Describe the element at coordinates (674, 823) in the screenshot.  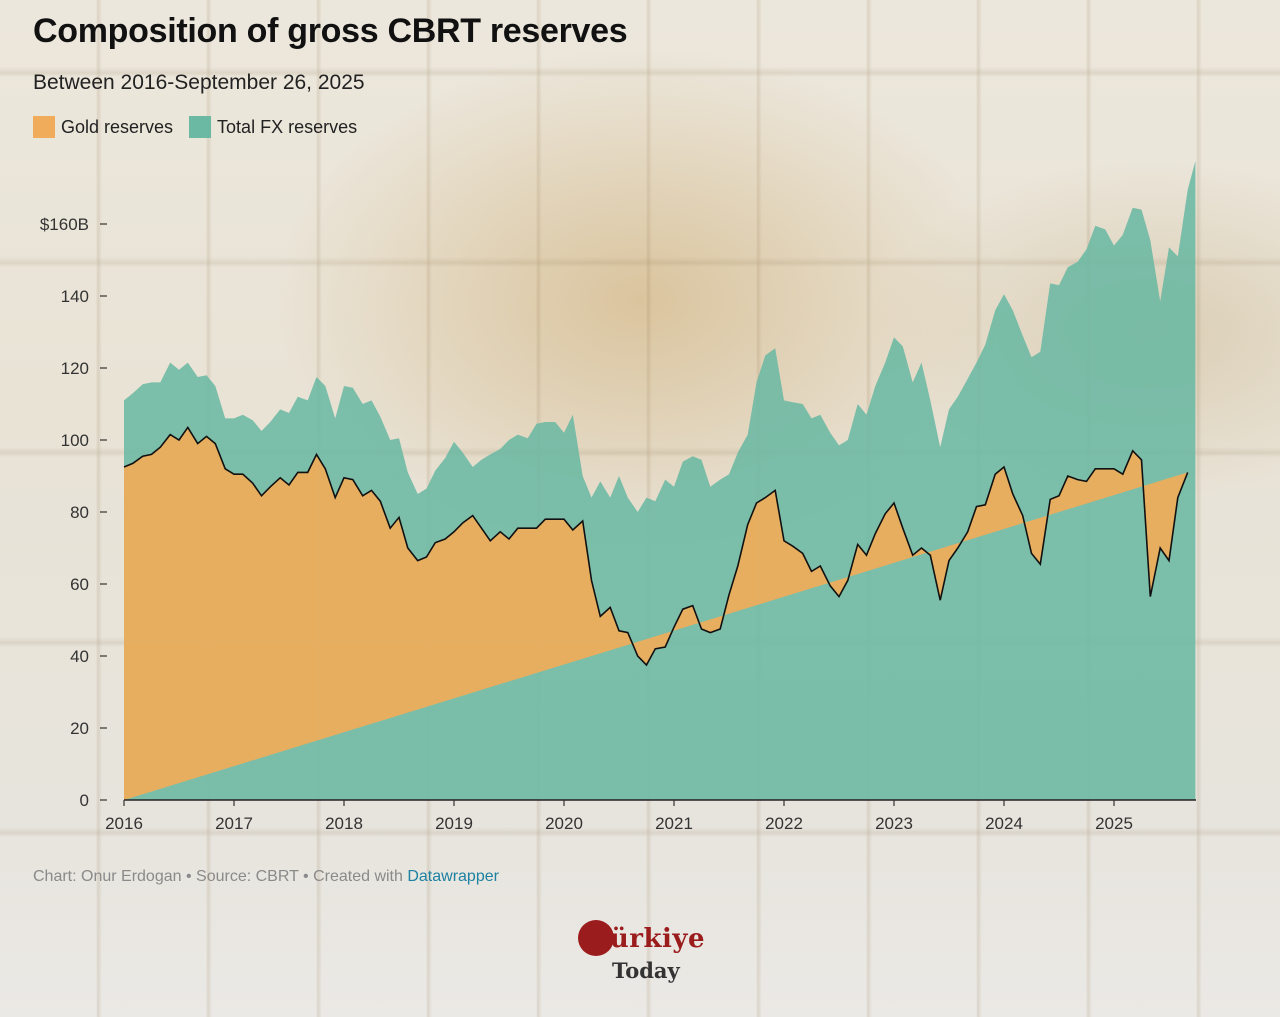
I see `x-tick-label: 2021` at that location.